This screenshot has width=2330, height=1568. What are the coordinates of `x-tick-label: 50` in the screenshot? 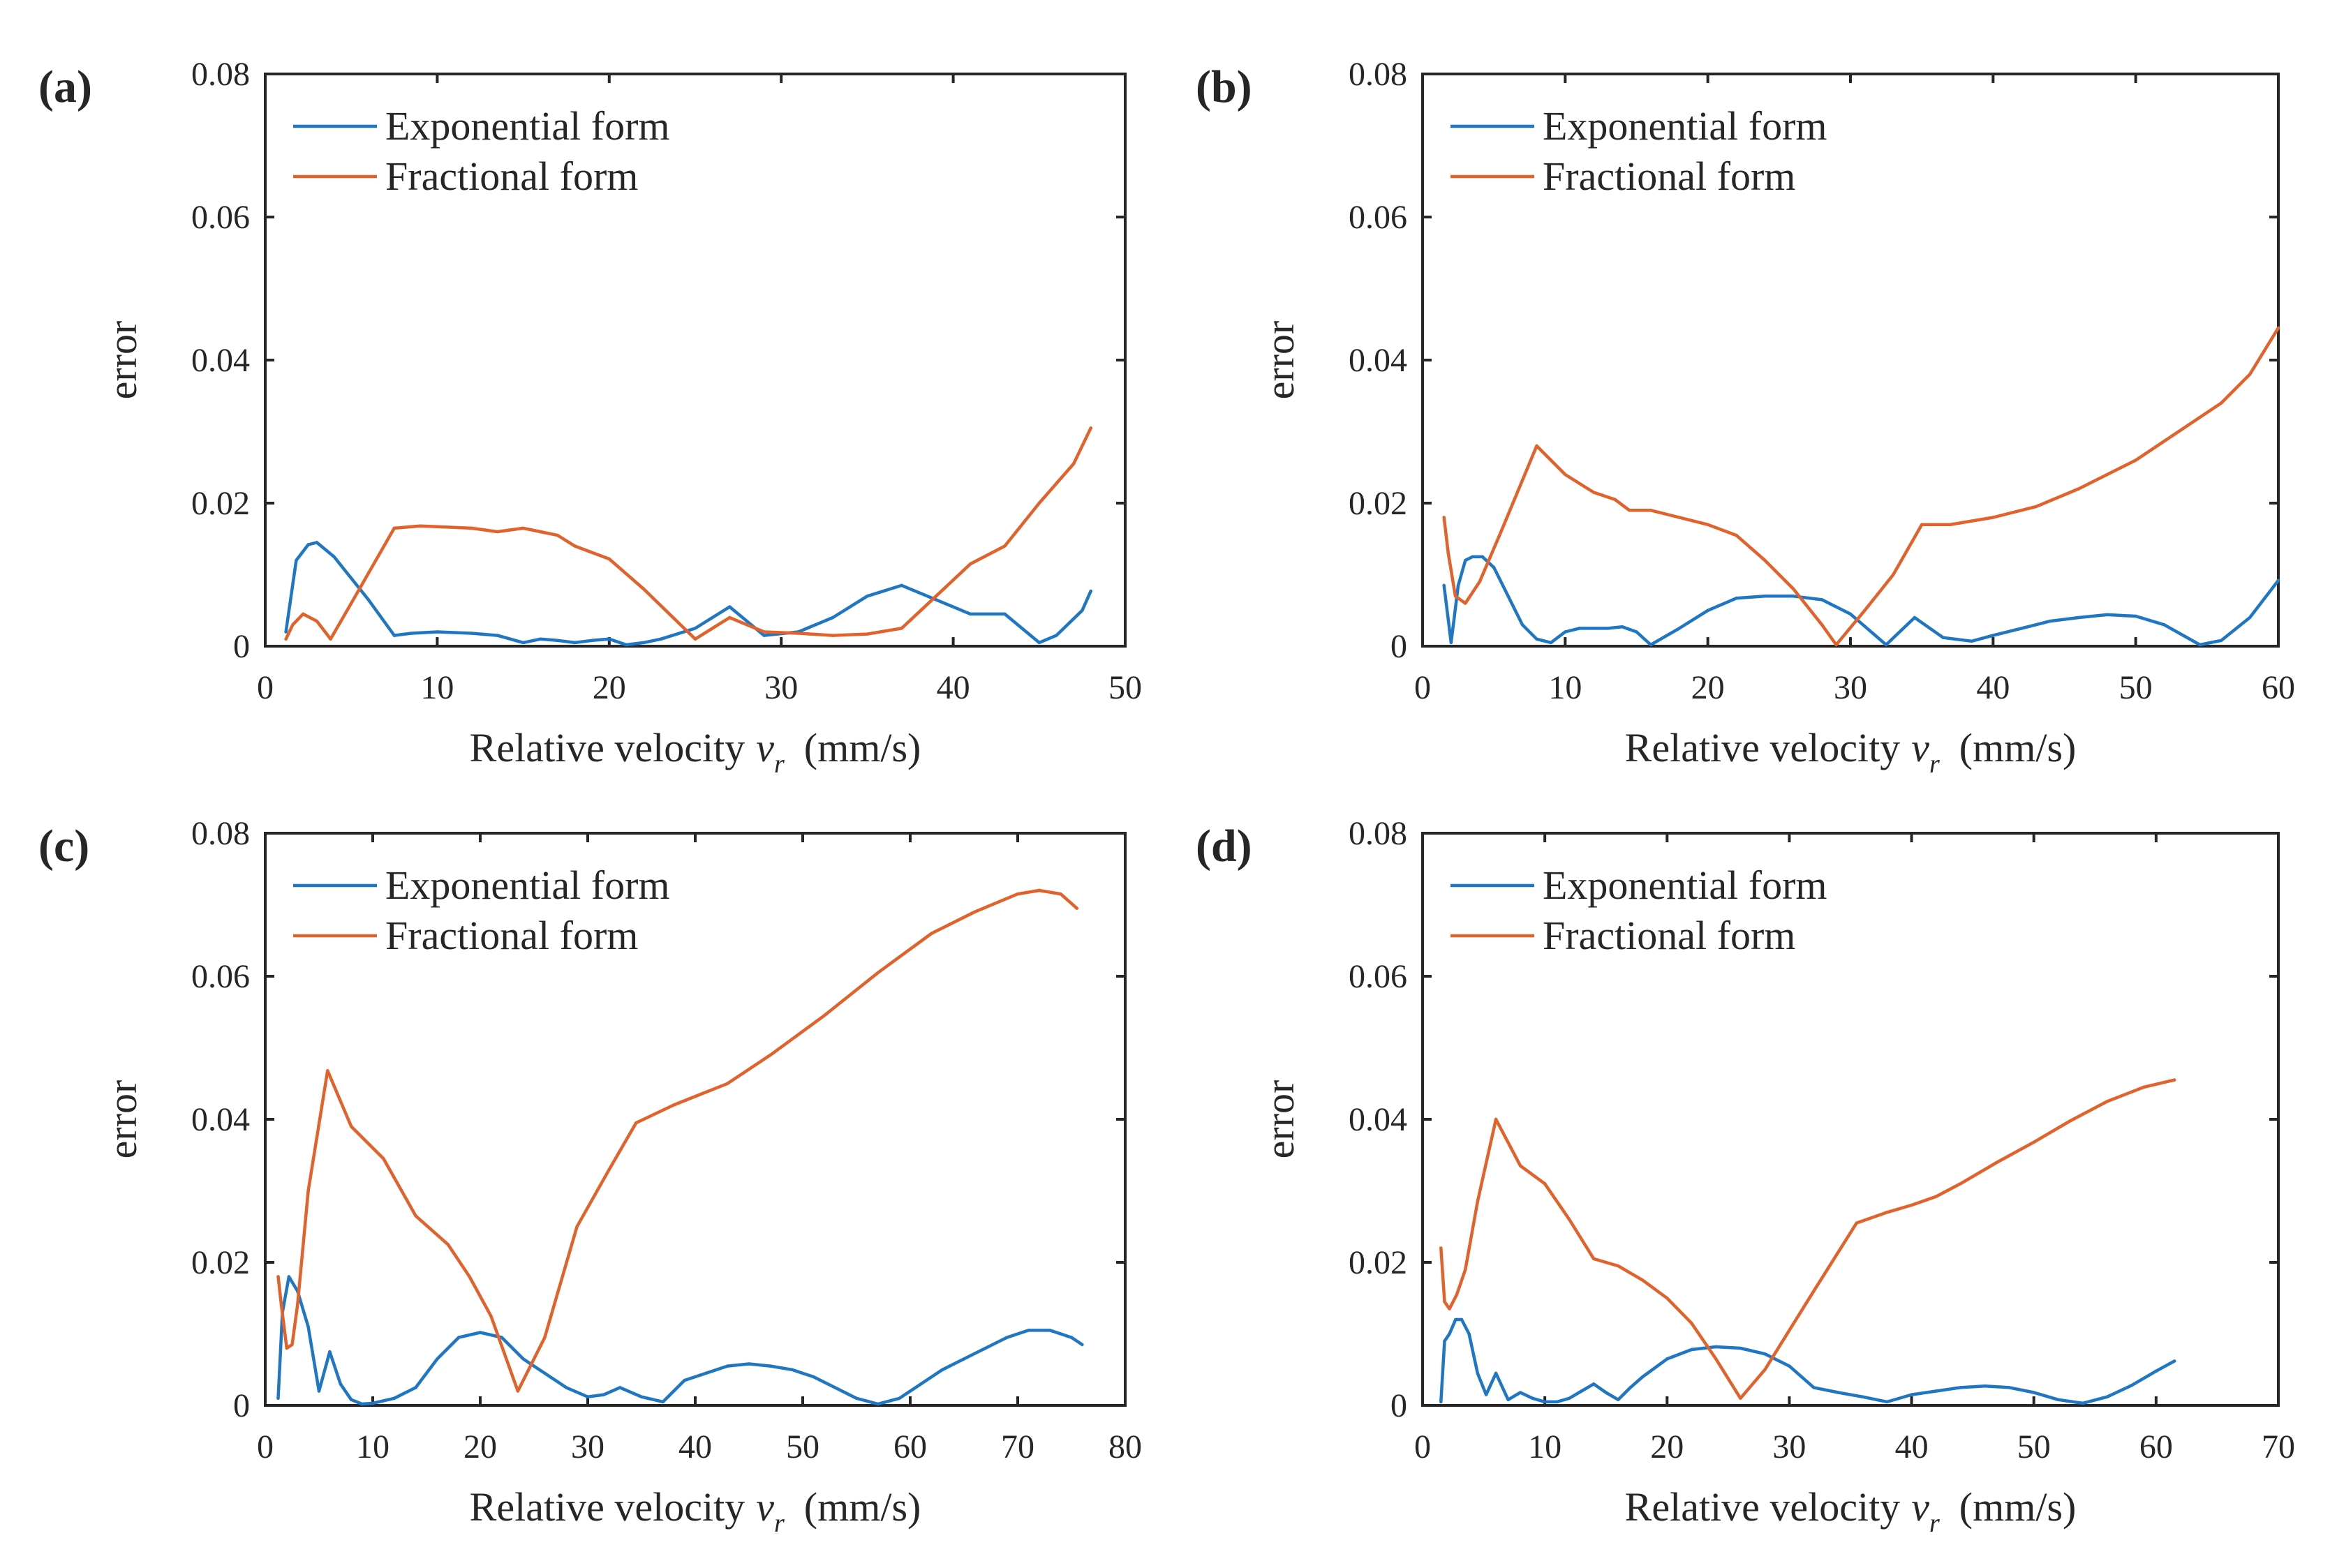 It's located at (2136, 687).